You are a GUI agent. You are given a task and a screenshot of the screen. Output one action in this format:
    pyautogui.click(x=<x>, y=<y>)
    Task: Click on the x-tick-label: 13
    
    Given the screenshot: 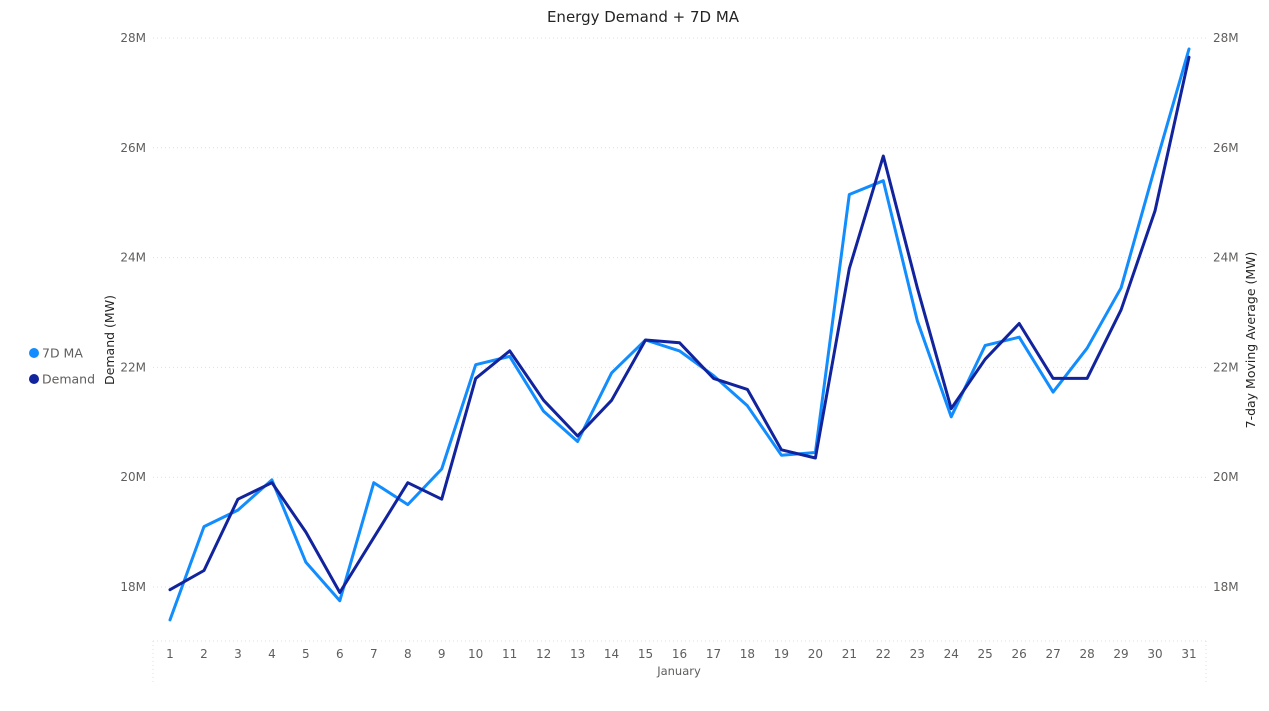 What is the action you would take?
    pyautogui.click(x=577, y=654)
    